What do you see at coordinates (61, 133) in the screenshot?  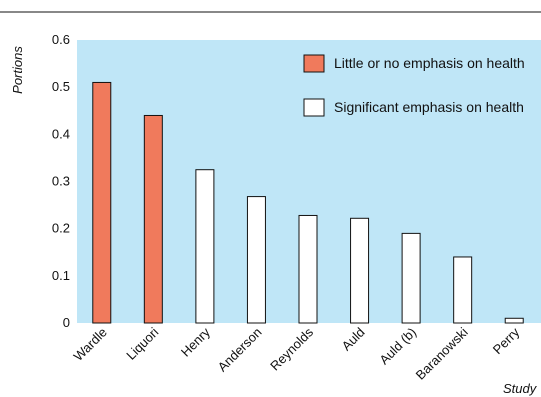 I see `y-tick-label: 0.4` at bounding box center [61, 133].